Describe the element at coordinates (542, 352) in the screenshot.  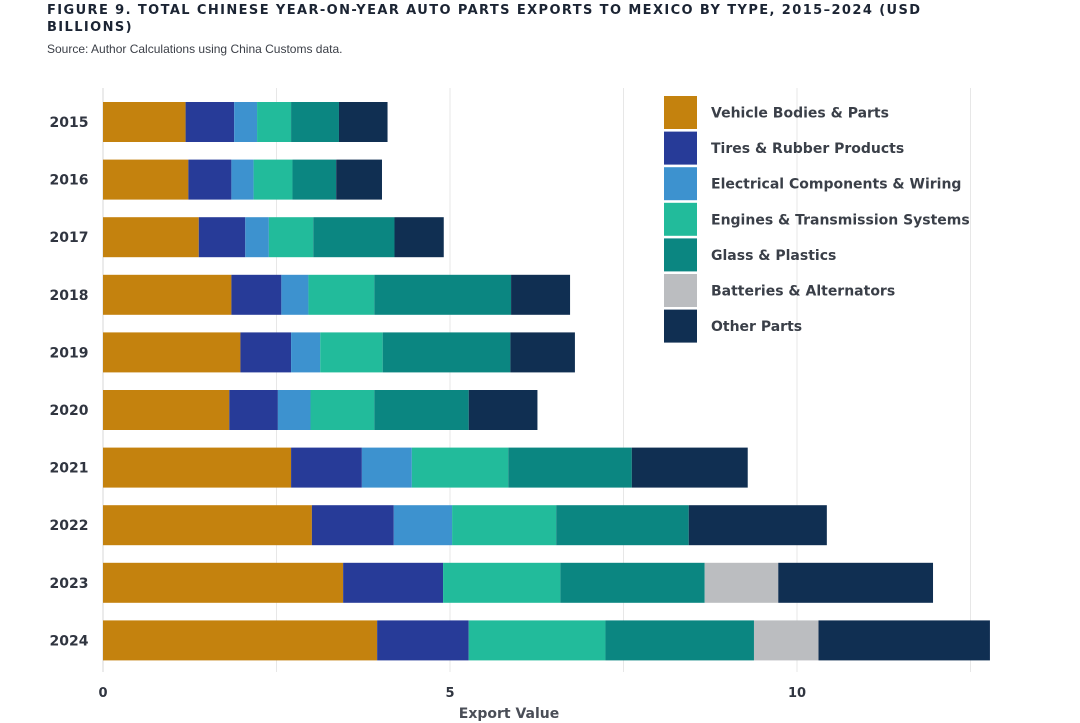
I see `bar-segment-2019-other-parts` at that location.